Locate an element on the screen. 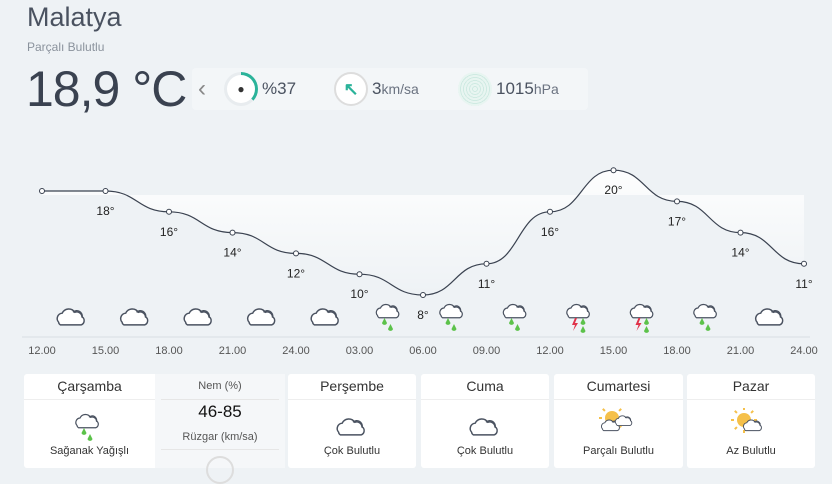 The image size is (832, 484). day-condition: Parçalı Bulutlu is located at coordinates (618, 451).